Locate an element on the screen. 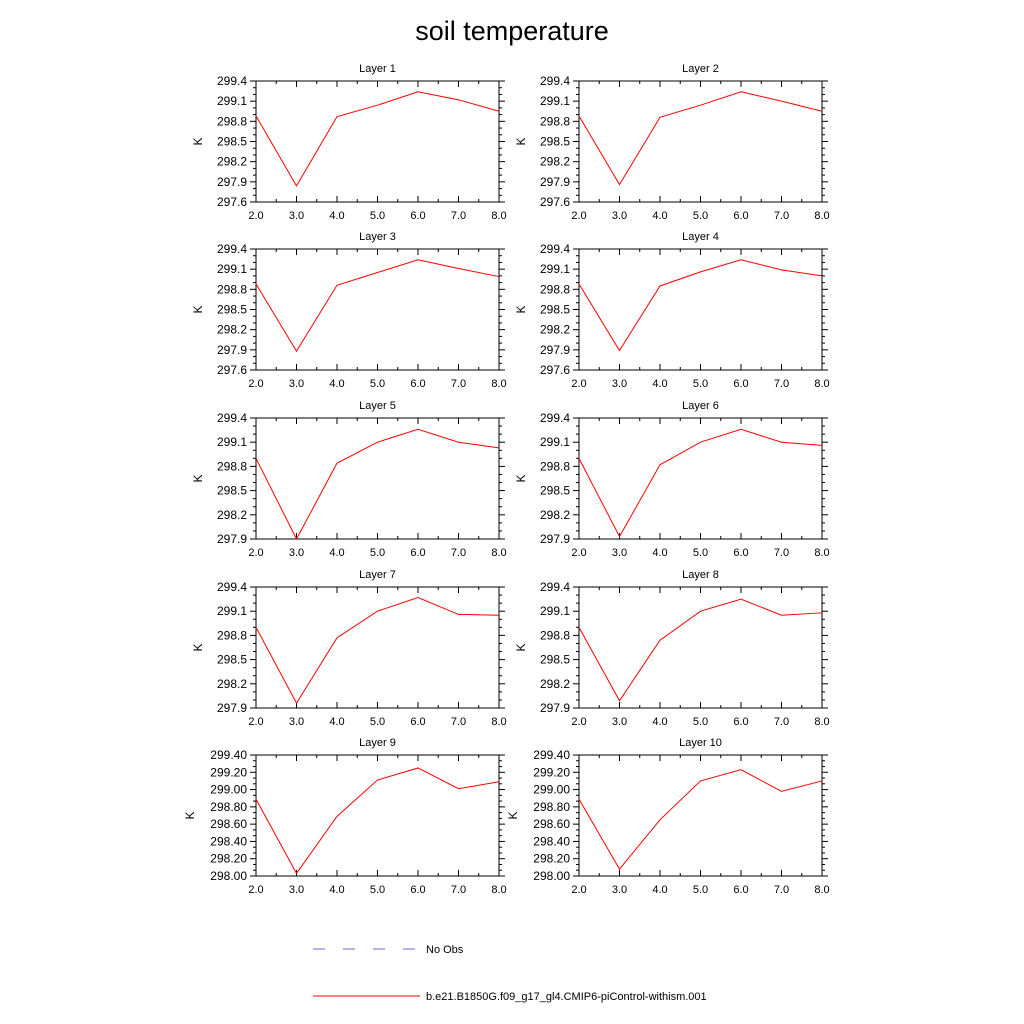 This screenshot has height=1024, width=1024. panel-title: Layer 6 is located at coordinates (700, 406).